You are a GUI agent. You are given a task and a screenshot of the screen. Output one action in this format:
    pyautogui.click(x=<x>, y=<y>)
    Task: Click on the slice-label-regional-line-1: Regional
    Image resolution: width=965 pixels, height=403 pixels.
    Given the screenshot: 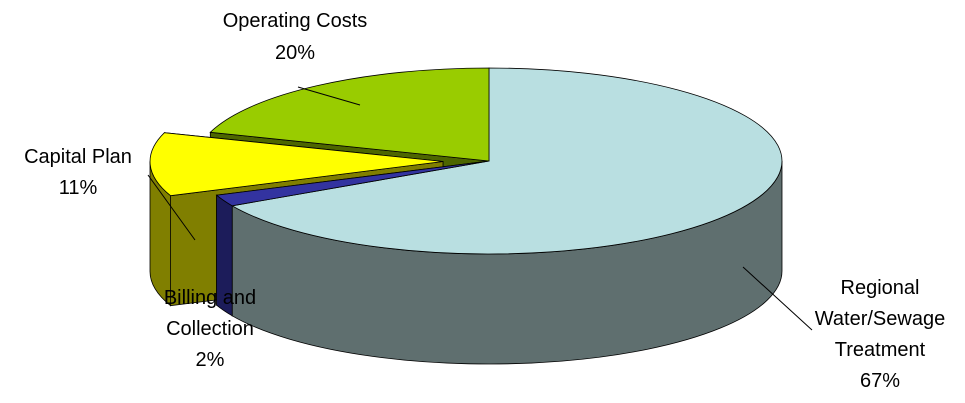 What is the action you would take?
    pyautogui.click(x=880, y=288)
    